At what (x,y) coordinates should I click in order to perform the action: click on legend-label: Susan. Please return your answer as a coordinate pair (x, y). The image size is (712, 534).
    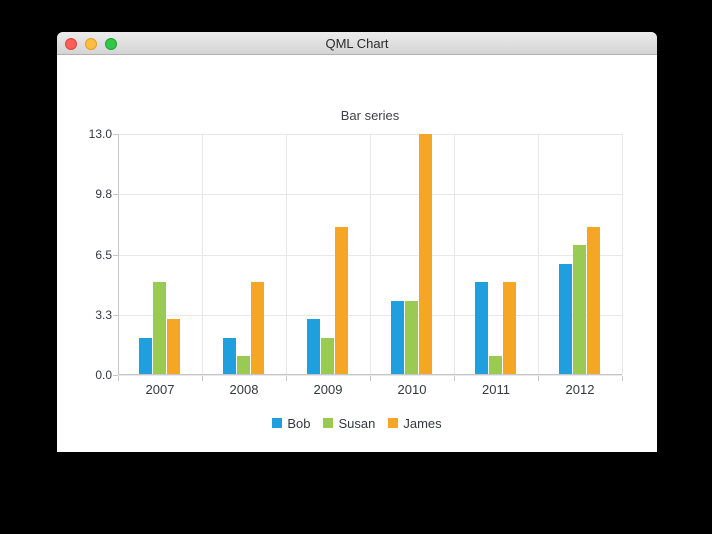
    Looking at the image, I should click on (357, 423).